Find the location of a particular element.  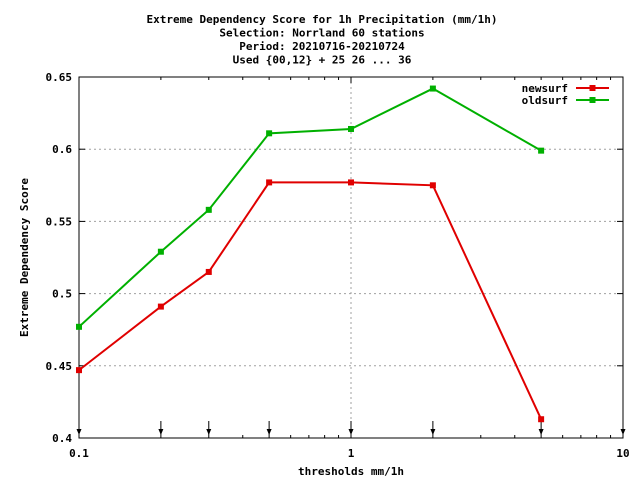

x-tick-label: 0.1 is located at coordinates (79, 453).